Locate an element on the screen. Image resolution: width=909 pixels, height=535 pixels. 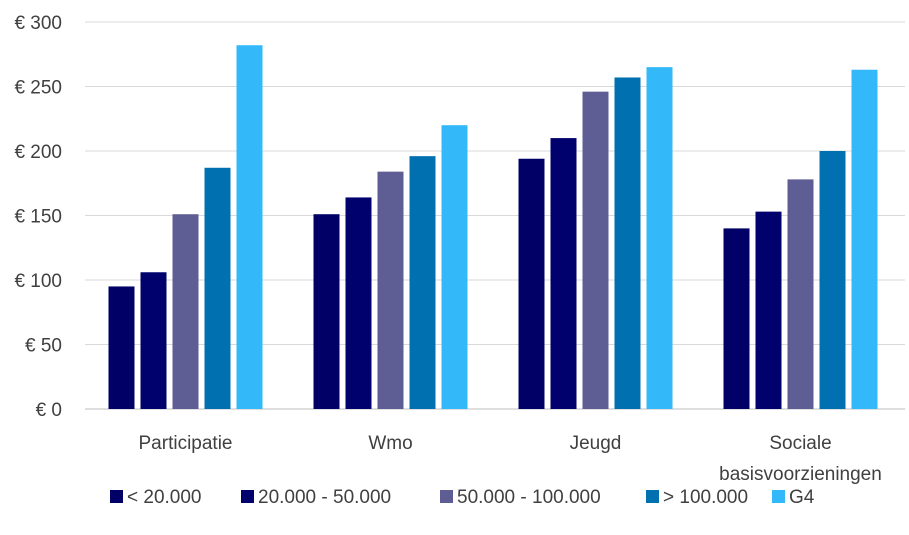
y-tick-label: € 150 is located at coordinates (38, 217).